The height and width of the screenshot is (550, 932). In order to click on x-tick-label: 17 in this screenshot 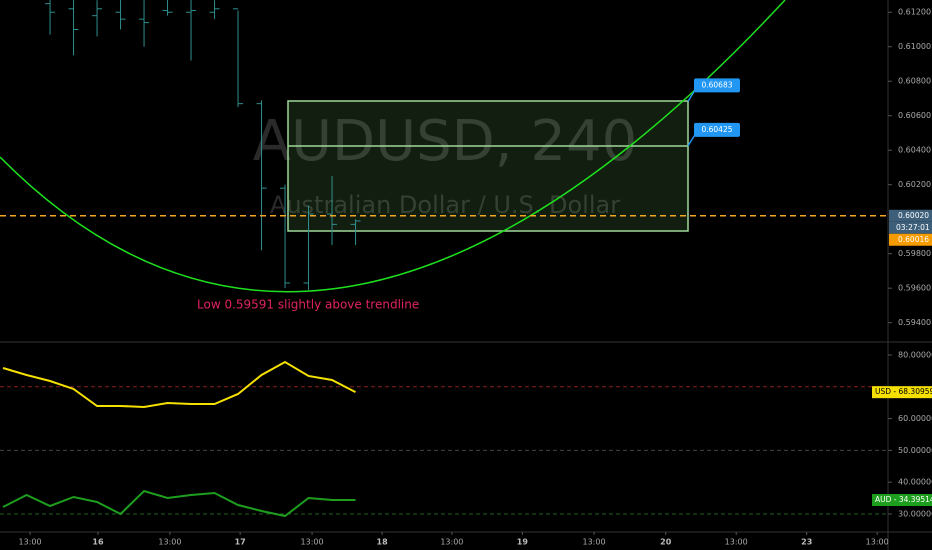, I will do `click(240, 542)`.